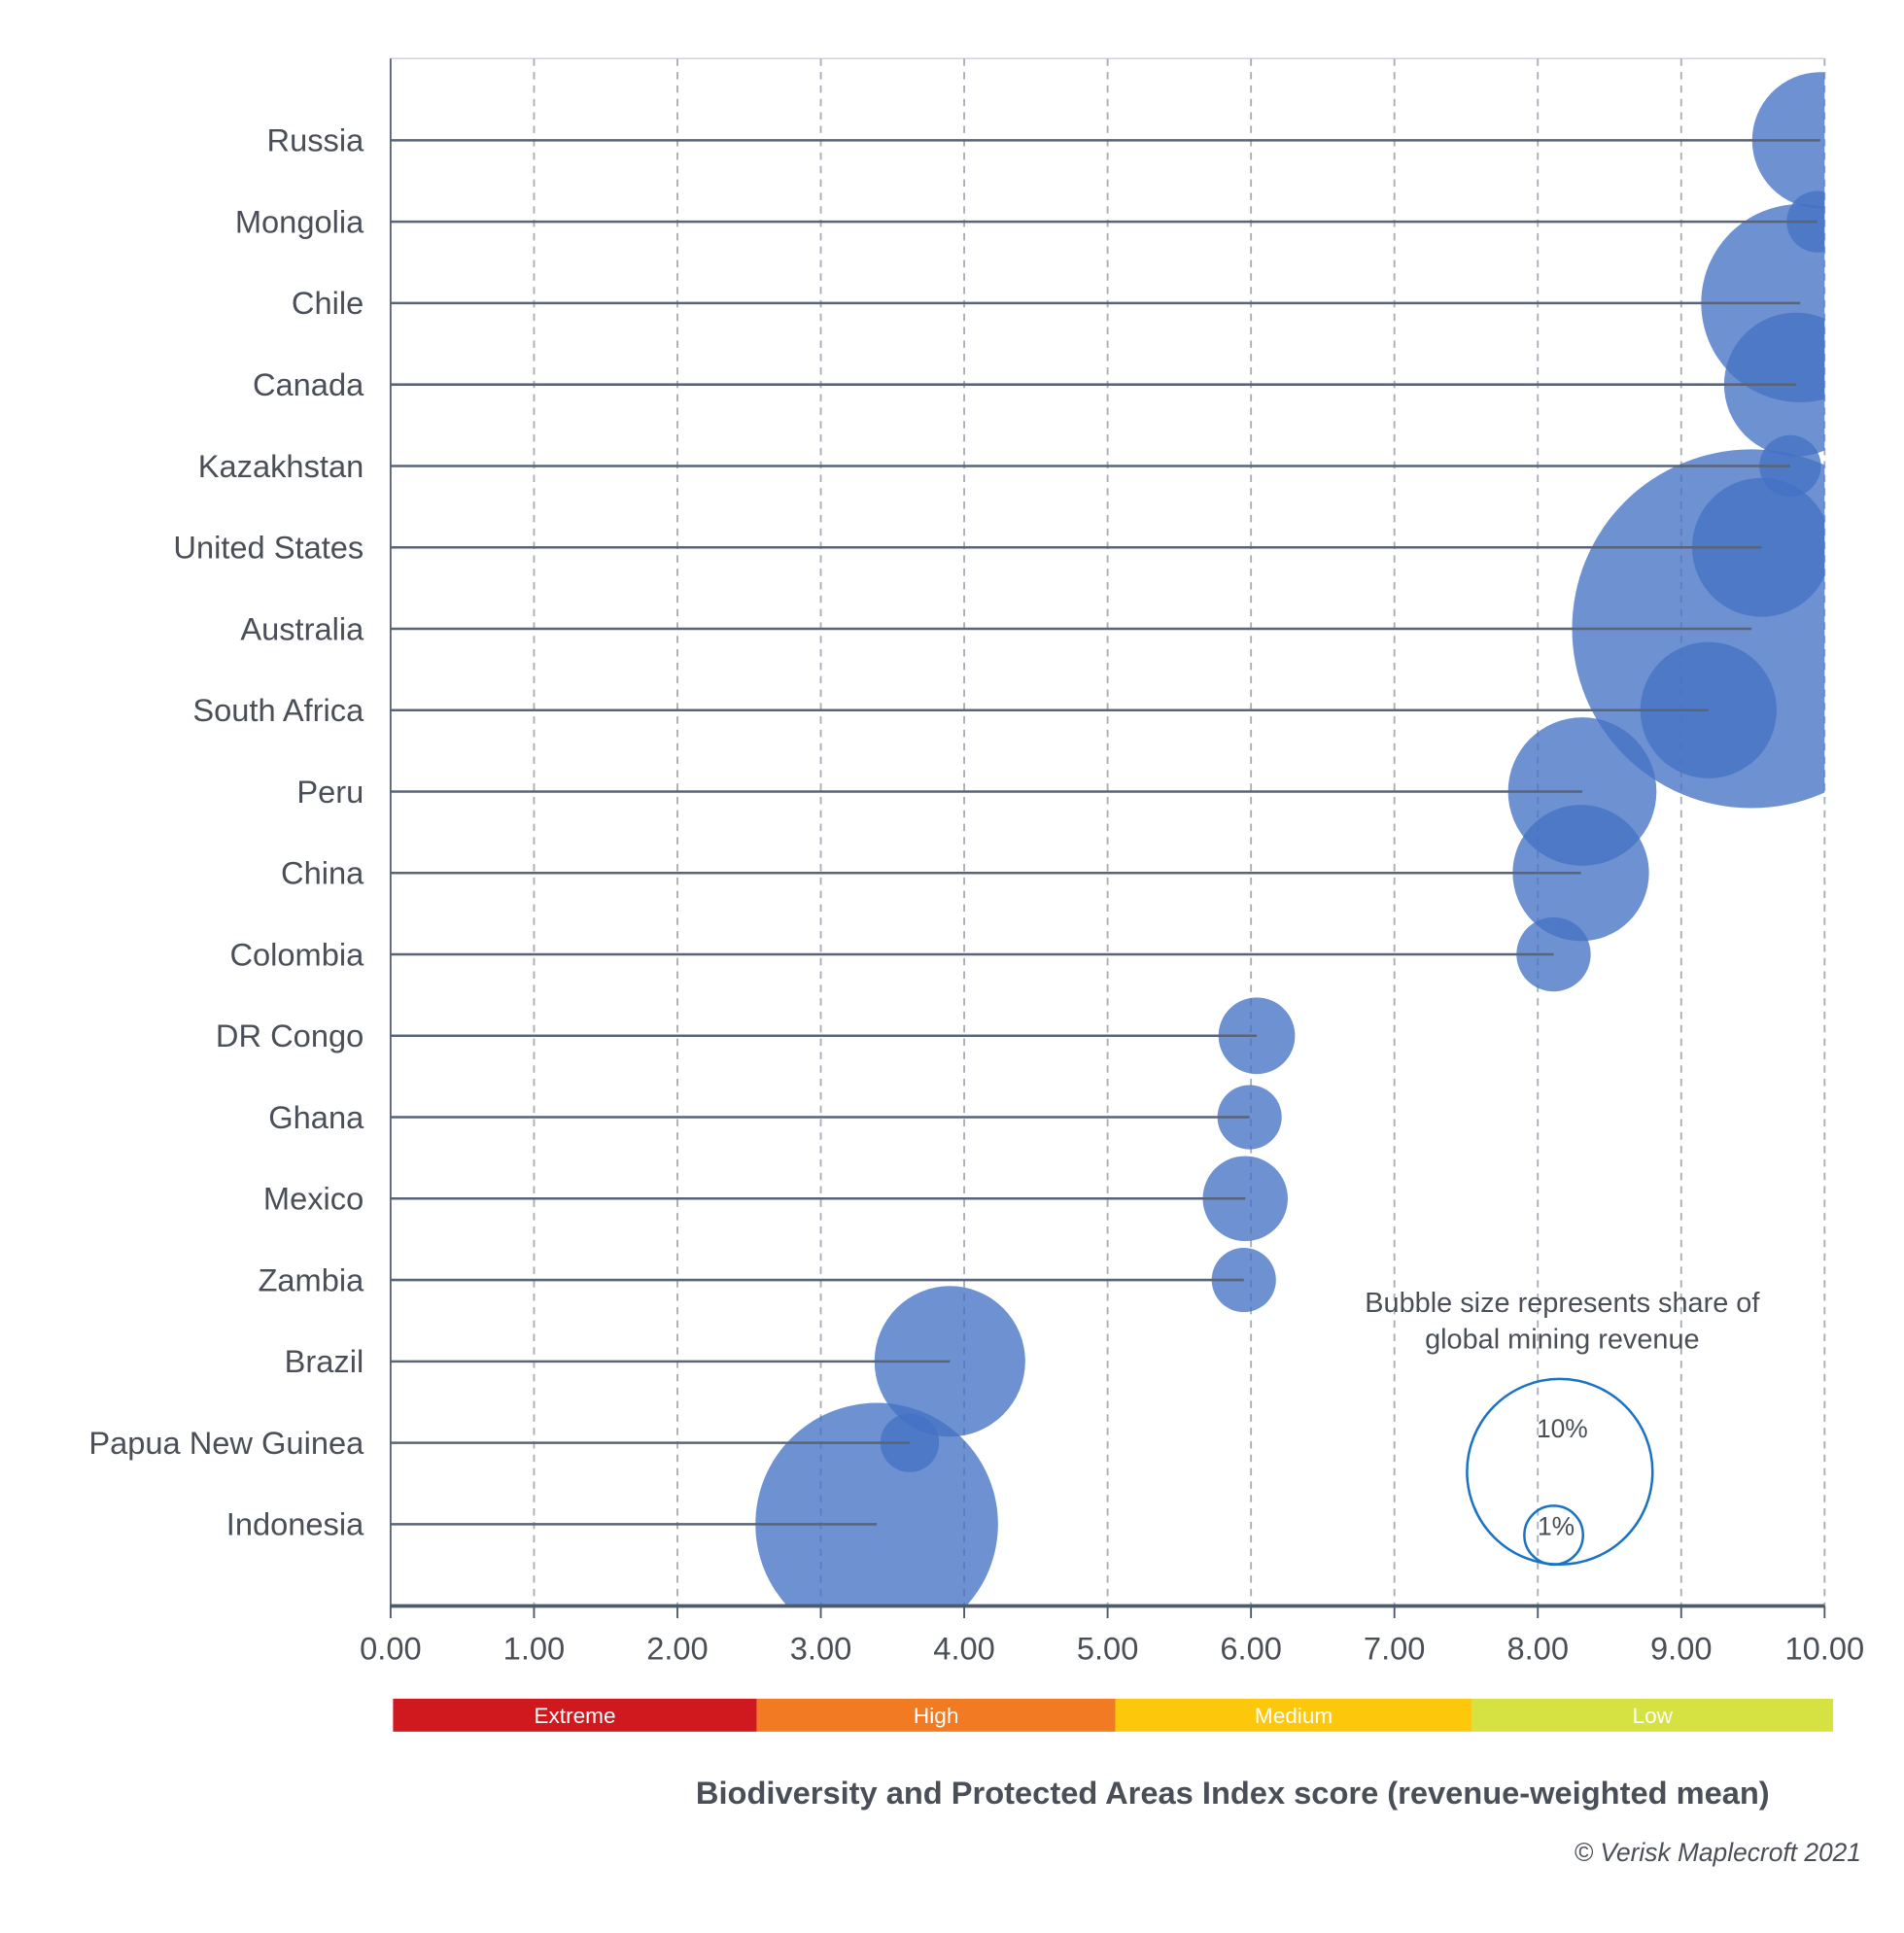 This screenshot has width=1904, height=1933. Describe the element at coordinates (329, 792) in the screenshot. I see `category-label: Peru` at that location.